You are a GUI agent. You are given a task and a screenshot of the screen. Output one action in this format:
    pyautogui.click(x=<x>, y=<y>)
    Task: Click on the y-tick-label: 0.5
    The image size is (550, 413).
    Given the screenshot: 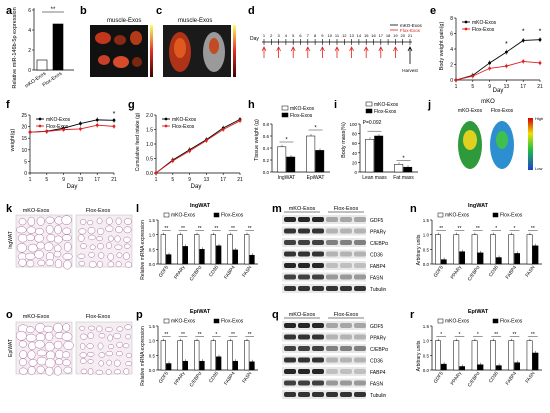 What is the action you would take?
    pyautogui.click(x=152, y=355)
    